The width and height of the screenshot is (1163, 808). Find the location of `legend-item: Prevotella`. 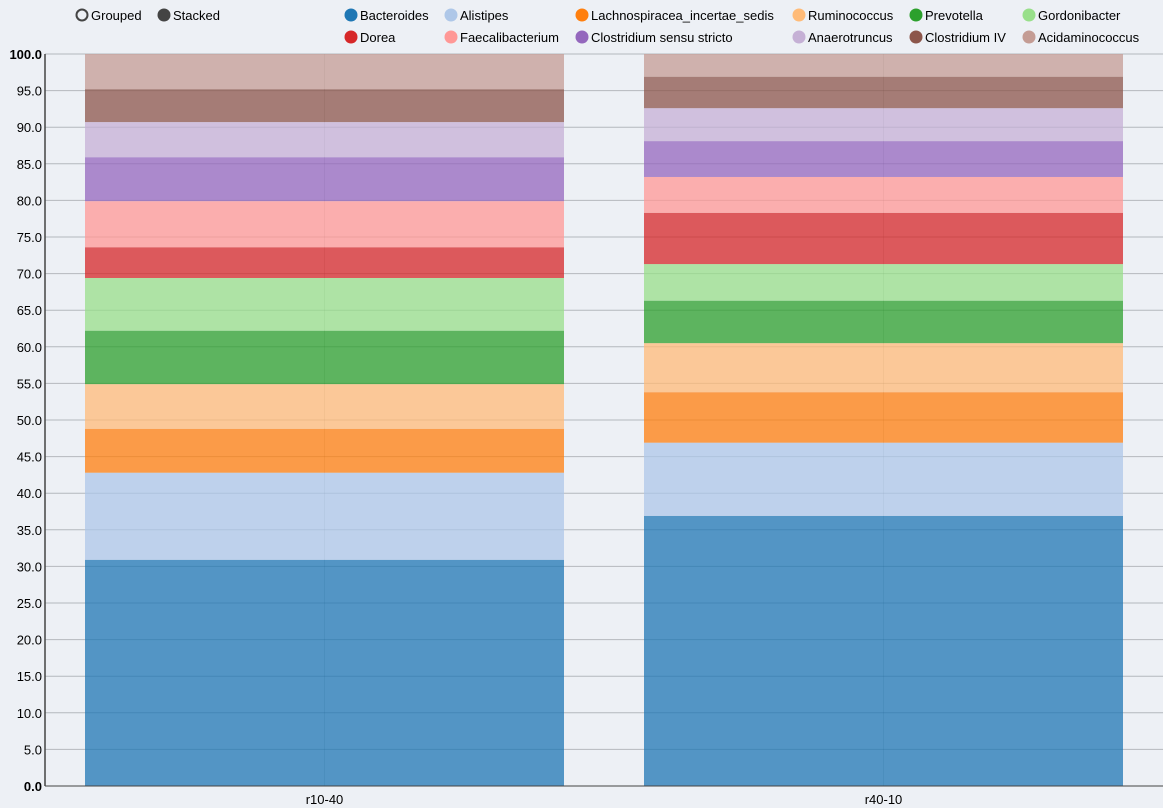

legend-item: Prevotella is located at coordinates (946, 15).